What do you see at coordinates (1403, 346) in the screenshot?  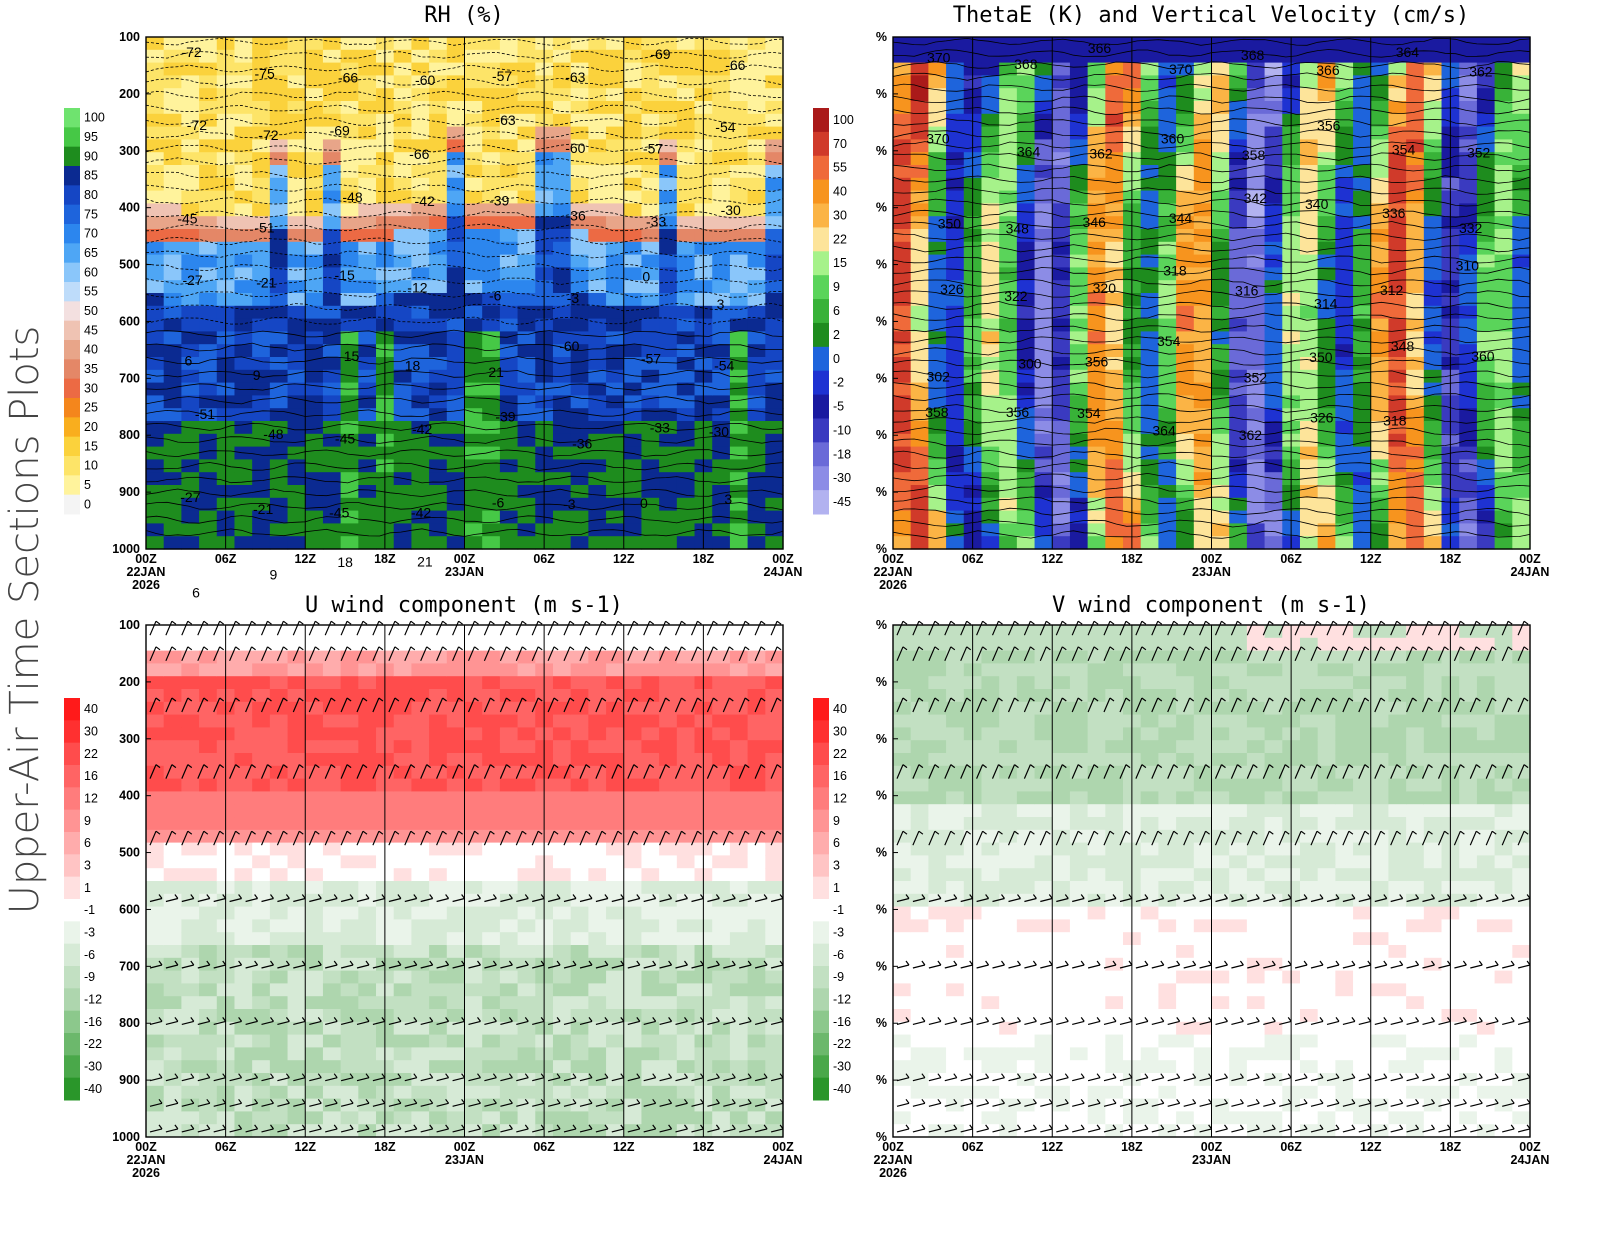 I see `contour-label: 348` at bounding box center [1403, 346].